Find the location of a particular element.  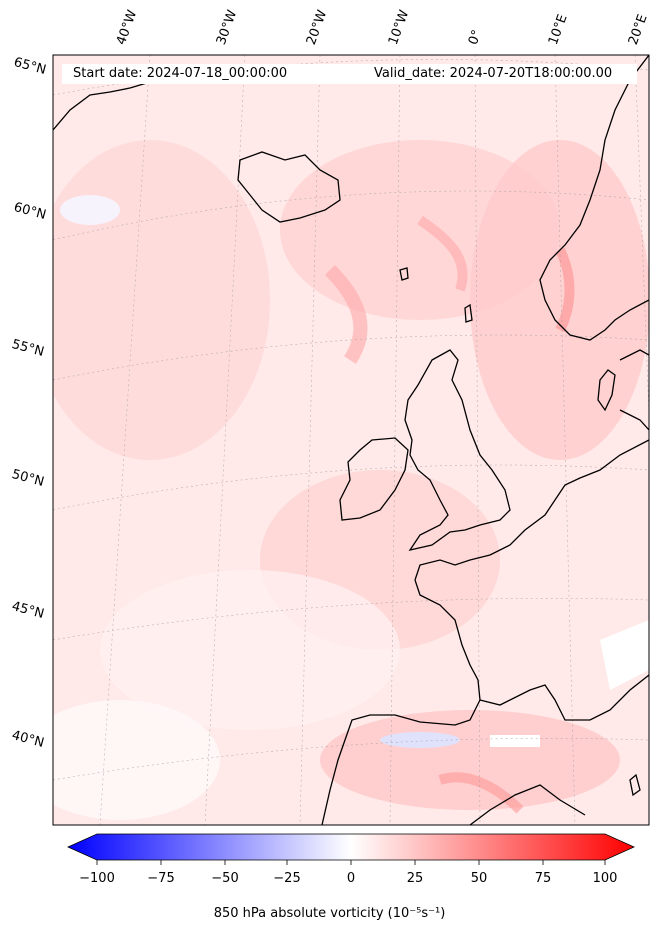

colorbar is located at coordinates (351, 849).